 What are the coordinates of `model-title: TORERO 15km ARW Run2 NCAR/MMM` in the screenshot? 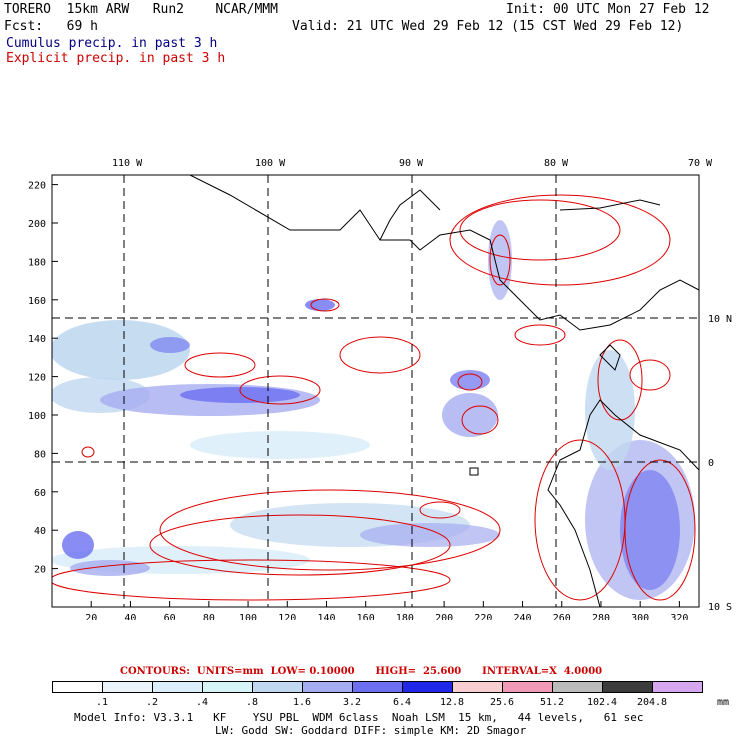 It's located at (141, 9).